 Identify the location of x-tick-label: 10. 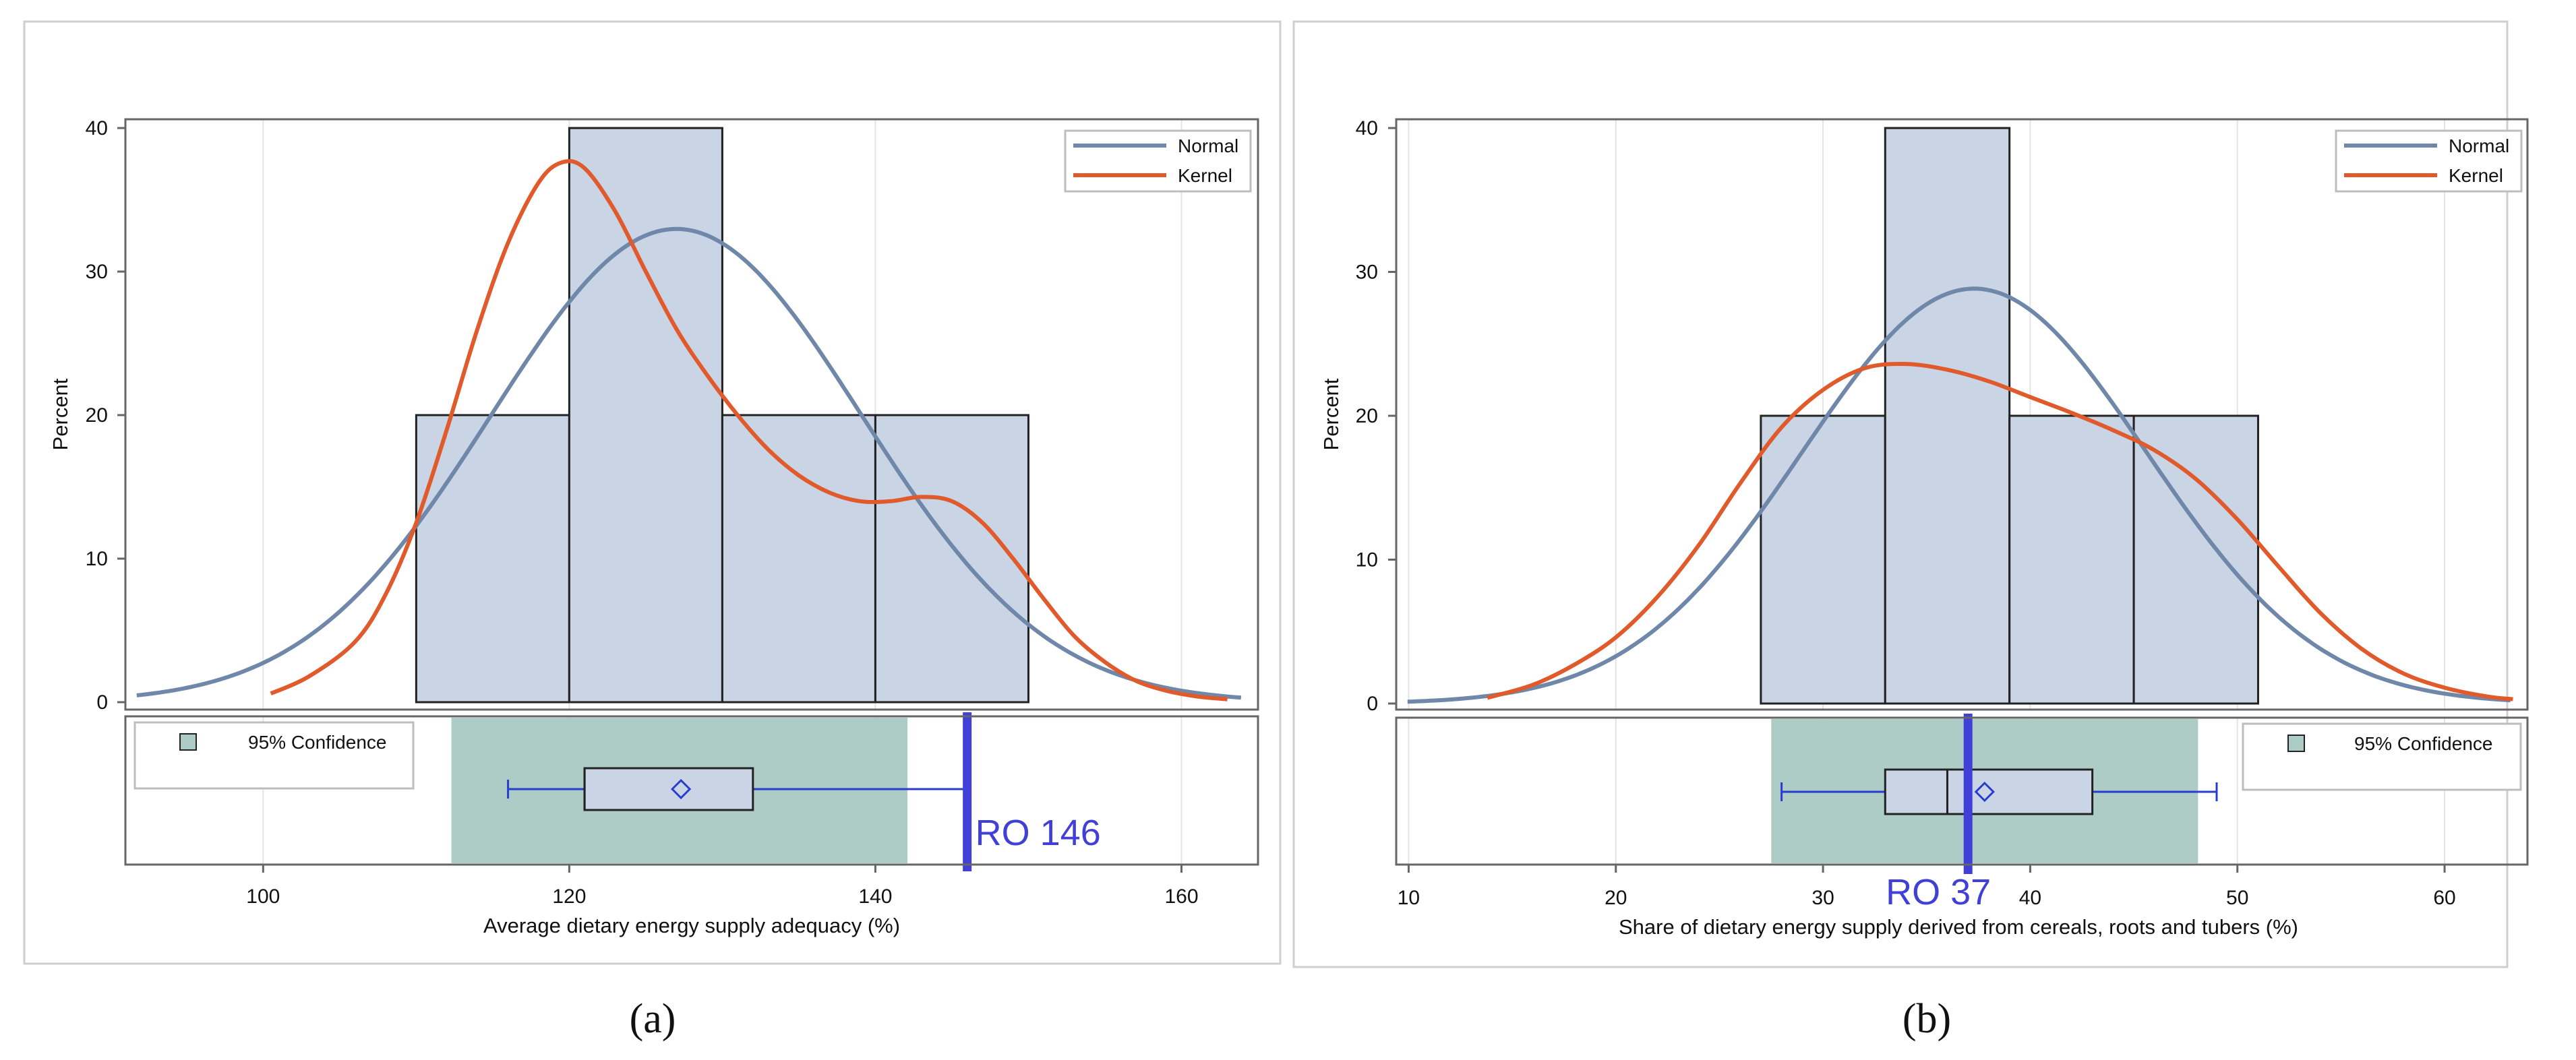
(1409, 898).